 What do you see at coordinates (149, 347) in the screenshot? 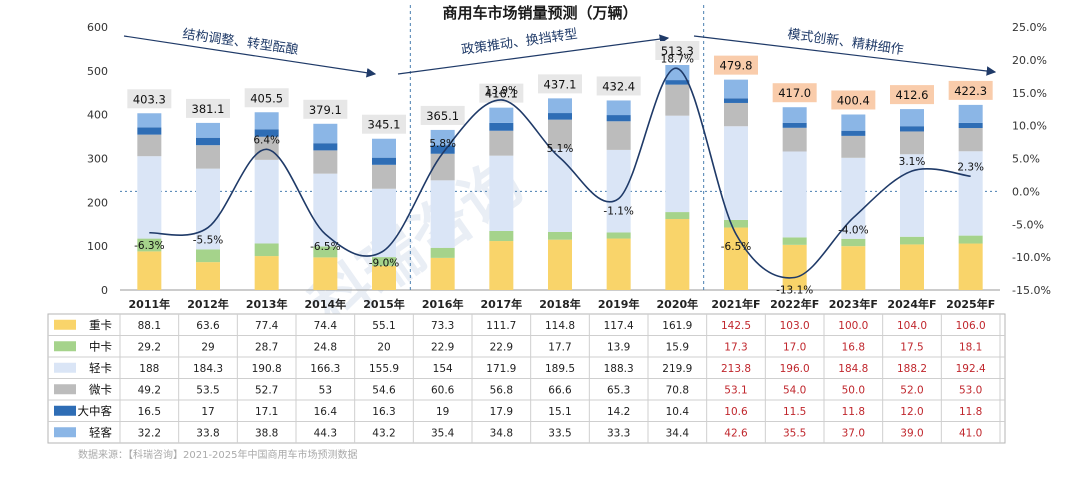
I see `table-cell: 29.2` at bounding box center [149, 347].